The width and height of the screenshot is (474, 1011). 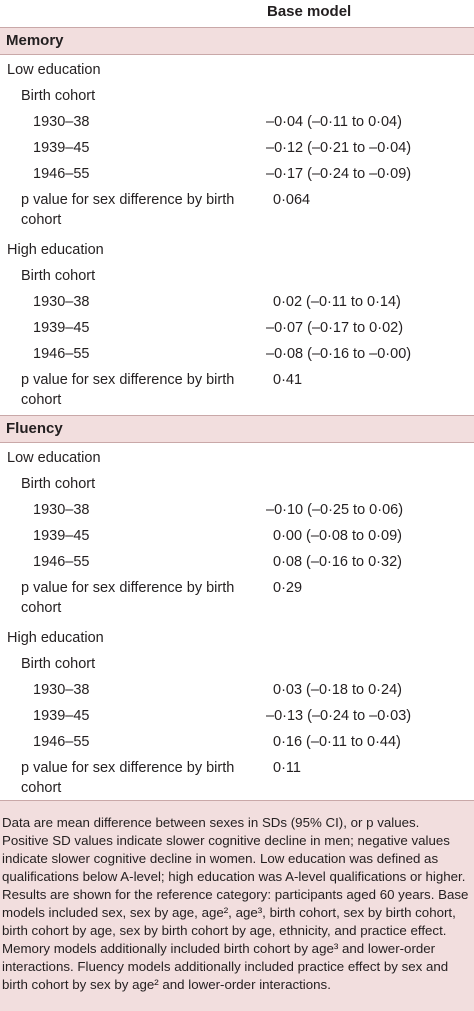 What do you see at coordinates (237, 13) in the screenshot?
I see `table-header: Base model` at bounding box center [237, 13].